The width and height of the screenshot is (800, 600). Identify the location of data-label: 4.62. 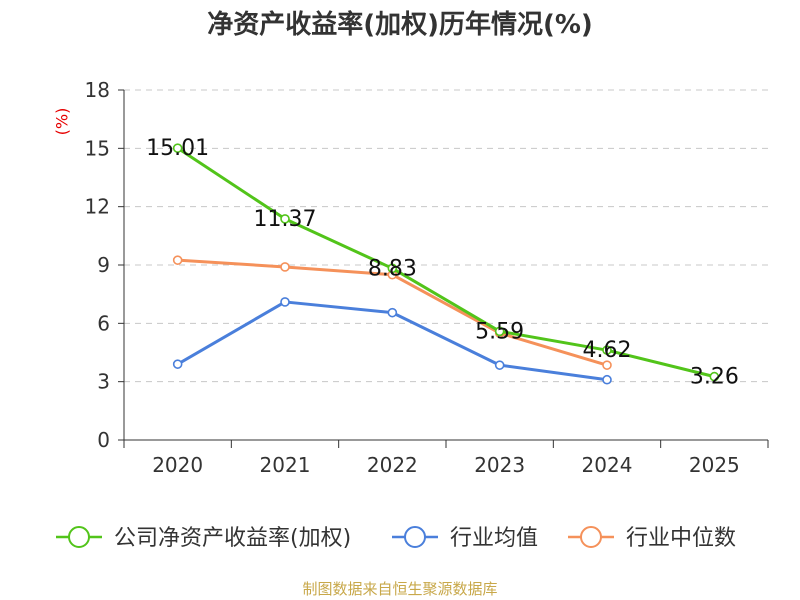
(607, 350).